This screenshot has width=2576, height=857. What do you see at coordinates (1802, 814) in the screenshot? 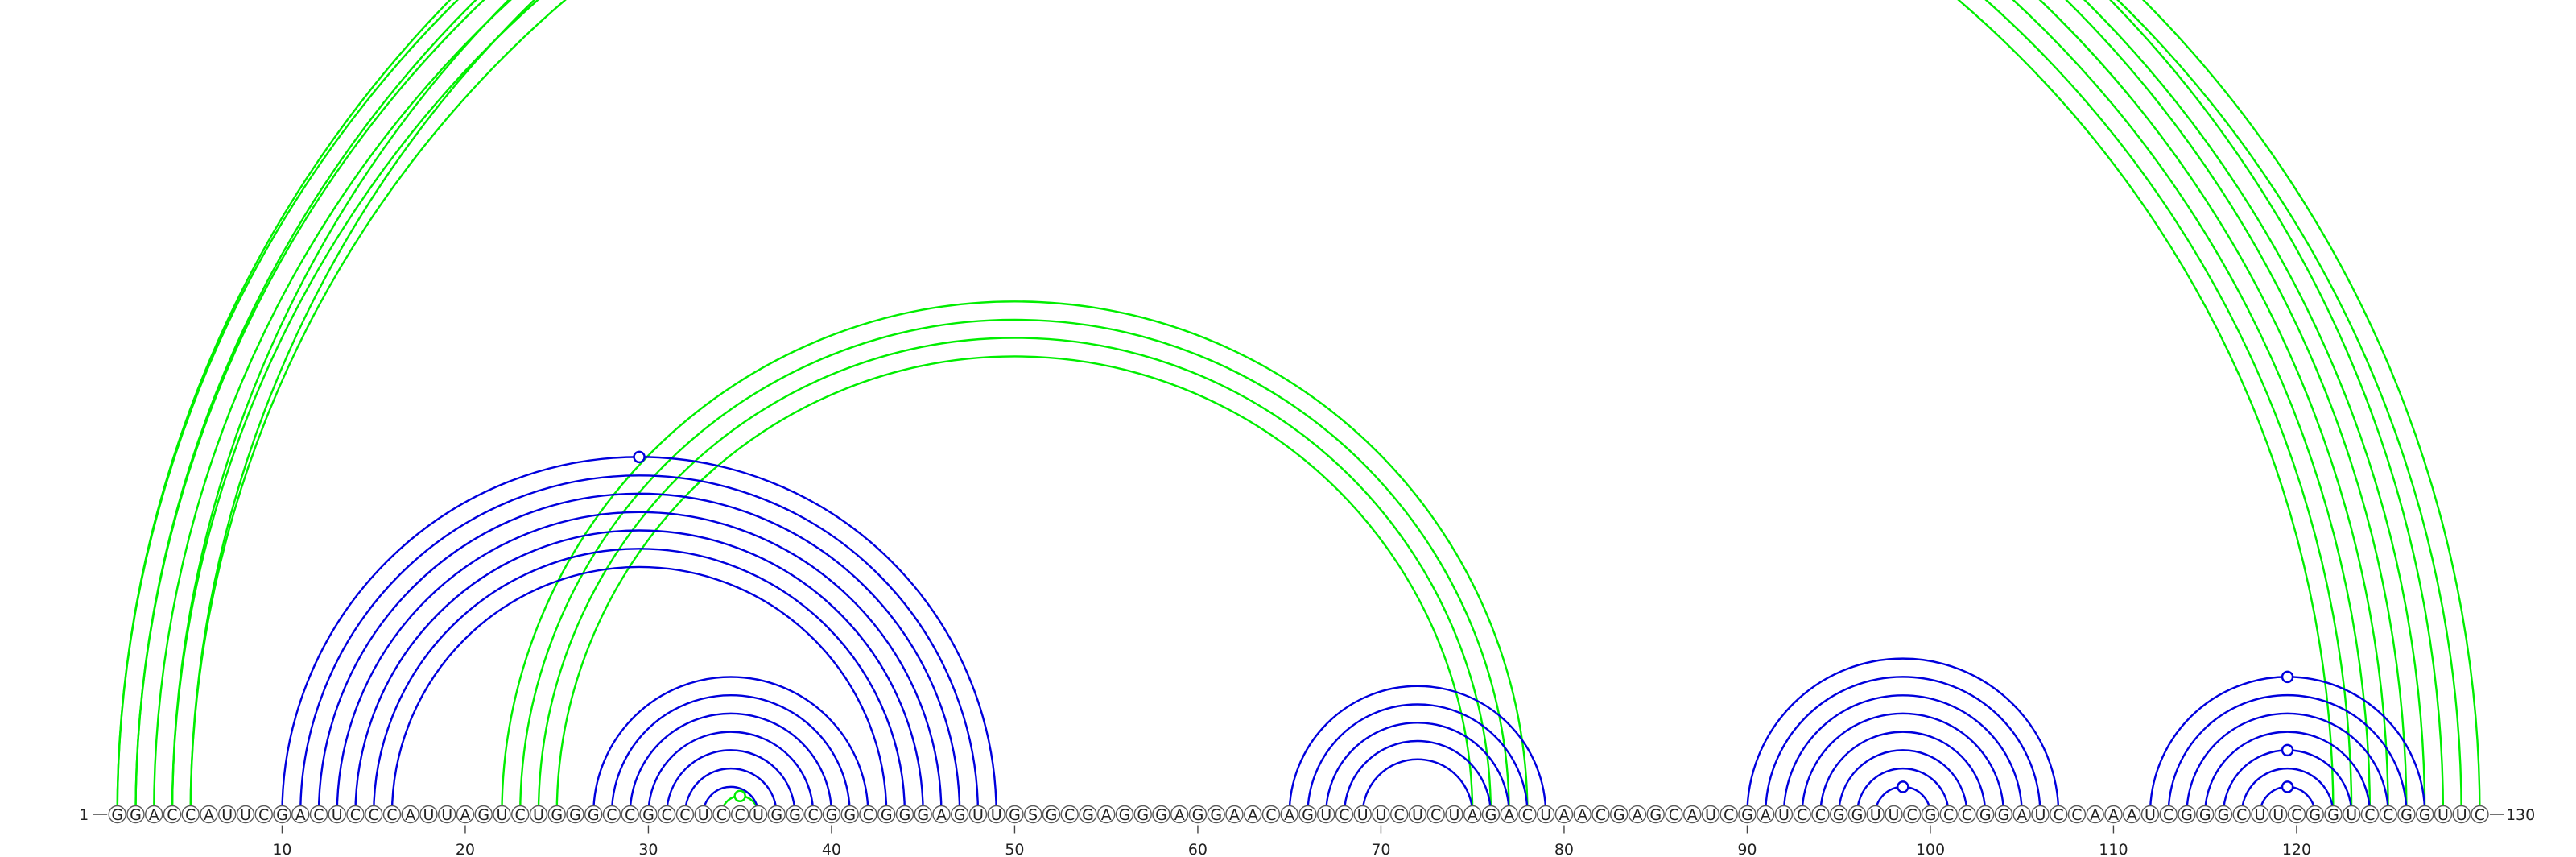
I see `nucleotide-93: C` at bounding box center [1802, 814].